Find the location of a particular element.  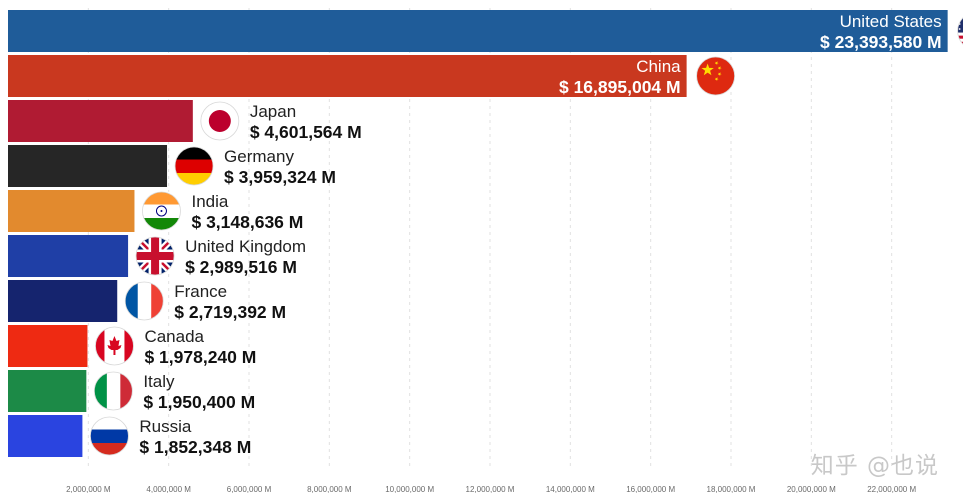

value-label-canada: $ 1,978,240 M is located at coordinates (200, 357).